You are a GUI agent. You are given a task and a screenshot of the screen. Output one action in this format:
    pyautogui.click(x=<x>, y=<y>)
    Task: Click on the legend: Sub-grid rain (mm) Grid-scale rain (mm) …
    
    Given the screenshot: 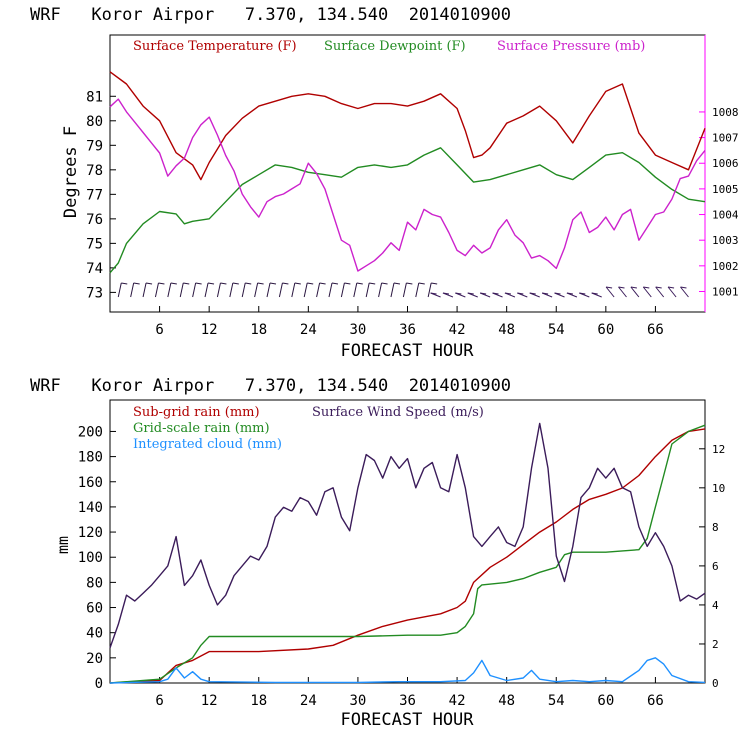 What is the action you would take?
    pyautogui.click(x=308, y=428)
    